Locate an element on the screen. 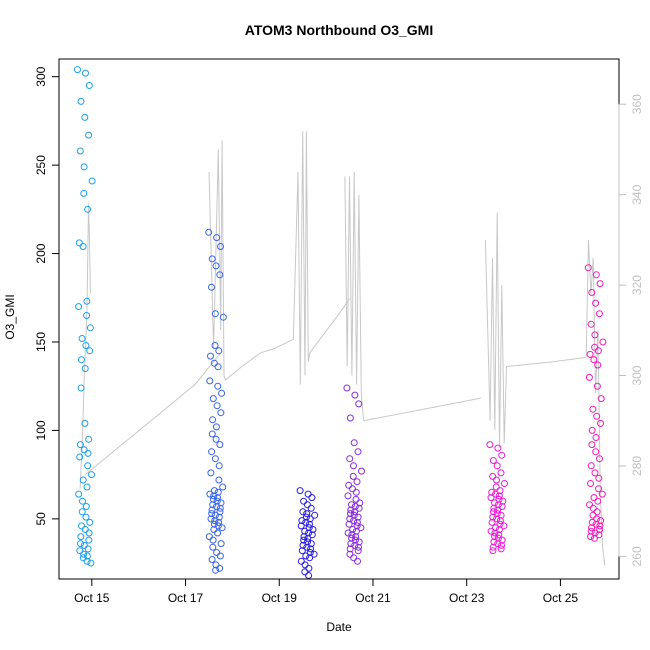 The image size is (650, 650). y-tick-label: 150 is located at coordinates (41, 342).